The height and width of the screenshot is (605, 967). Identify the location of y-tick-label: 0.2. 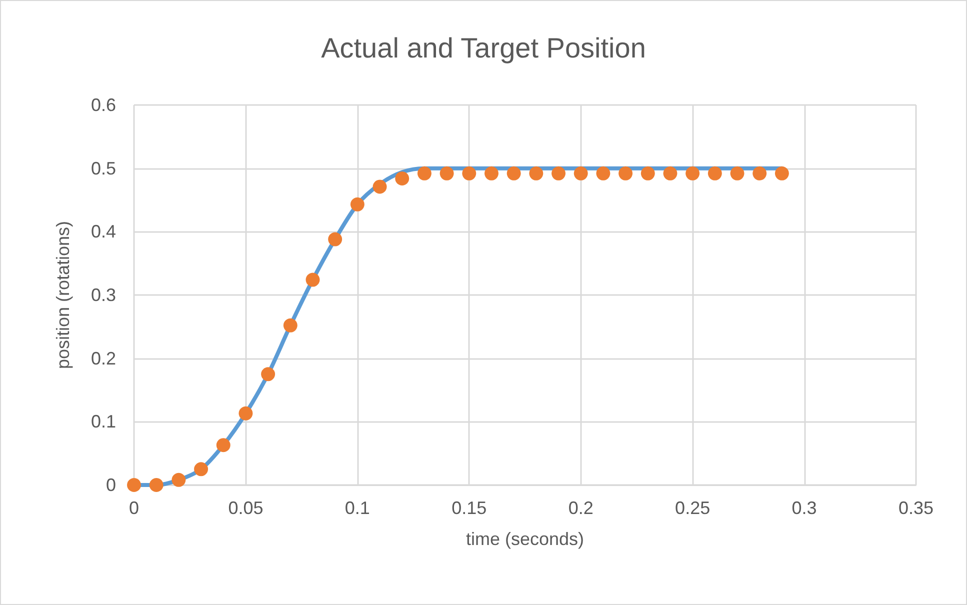
(103, 358).